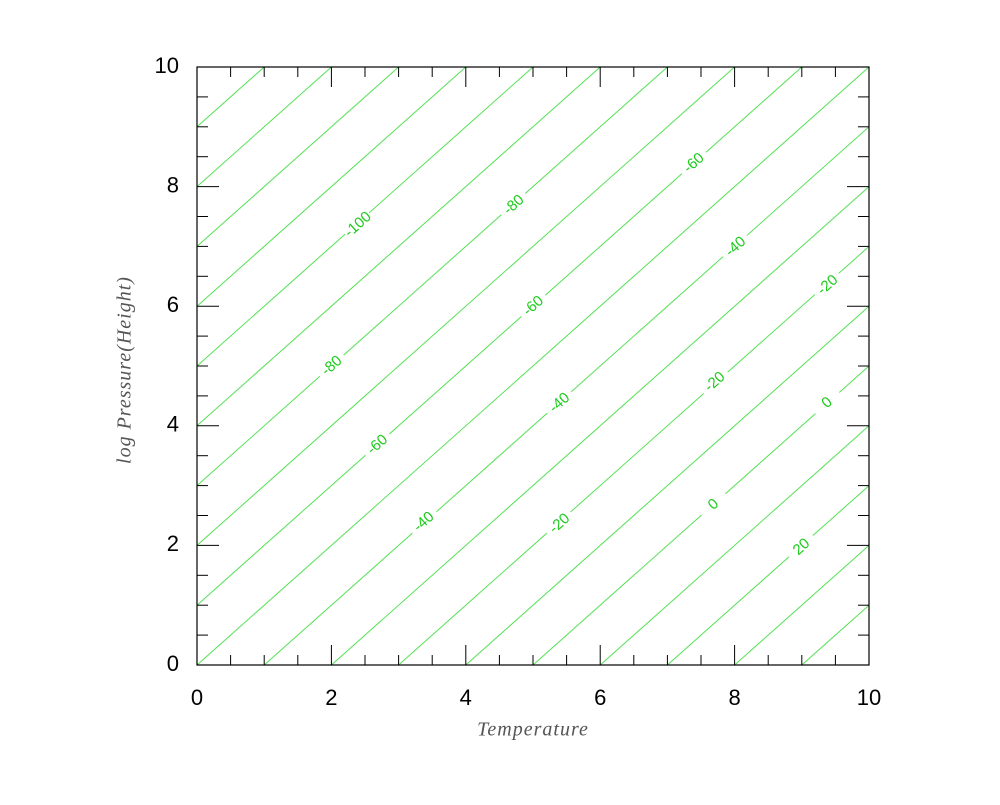 The width and height of the screenshot is (1000, 805). Describe the element at coordinates (125, 370) in the screenshot. I see `y-axis-title: log Pressure(Height)` at that location.